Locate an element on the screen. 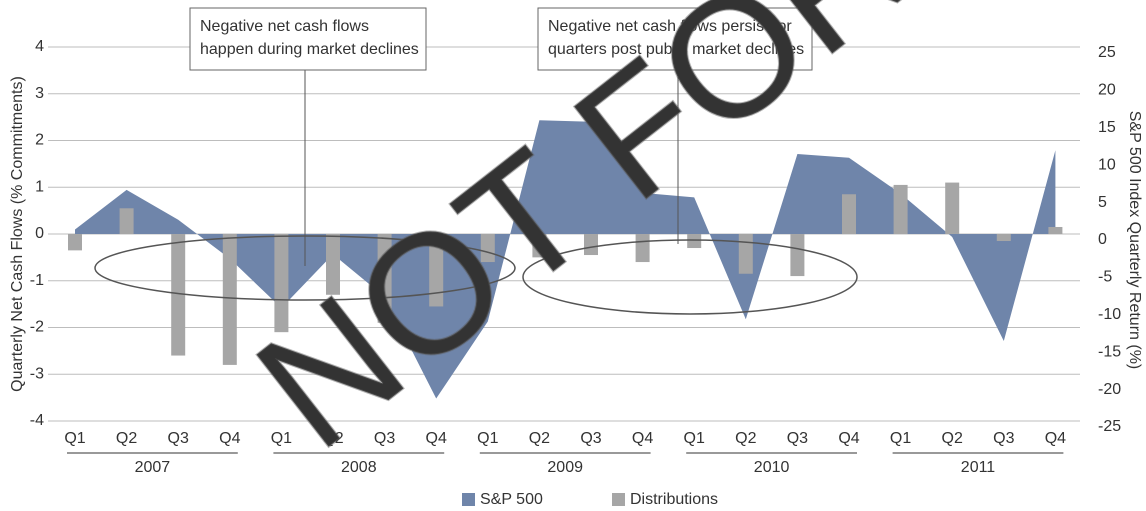 This screenshot has height=511, width=1146. y2-tick-label: 10 is located at coordinates (1107, 164).